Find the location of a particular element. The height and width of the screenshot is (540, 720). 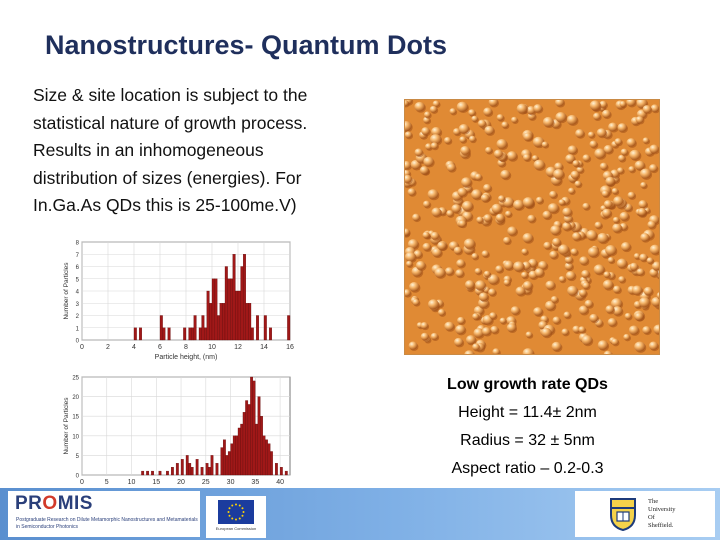

y-tick-label: 25 is located at coordinates (75, 379).